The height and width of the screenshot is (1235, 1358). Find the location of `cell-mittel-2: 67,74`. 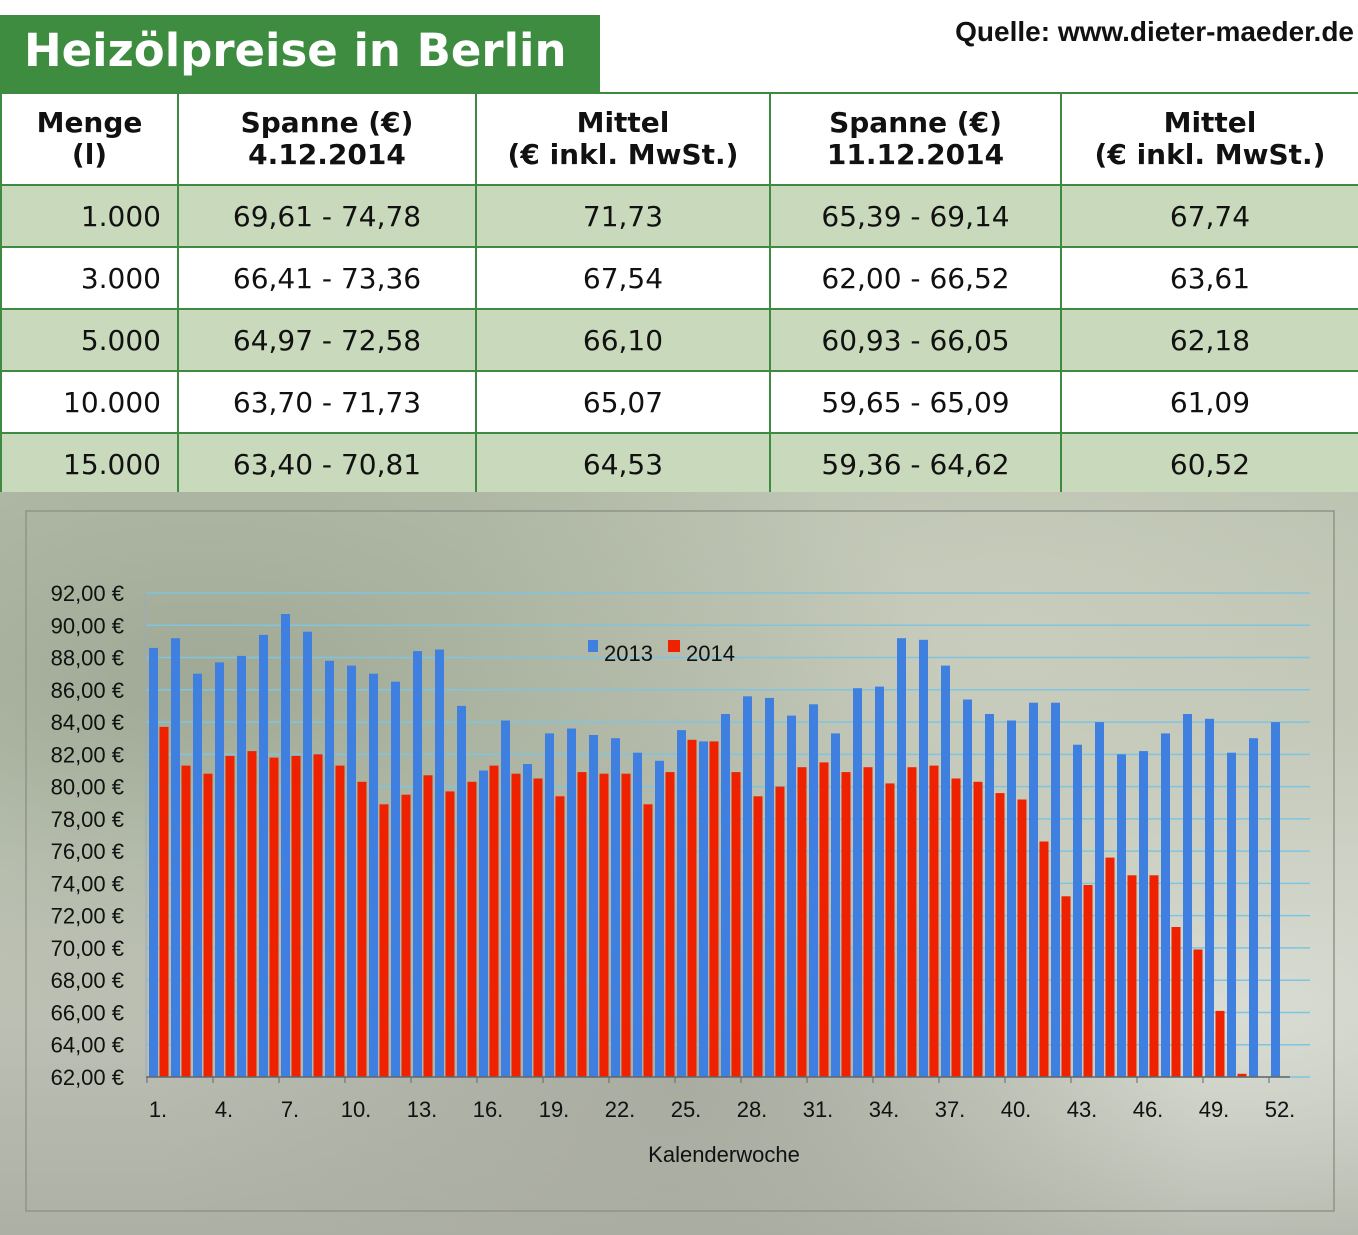

cell-mittel-2: 67,74 is located at coordinates (1209, 216).